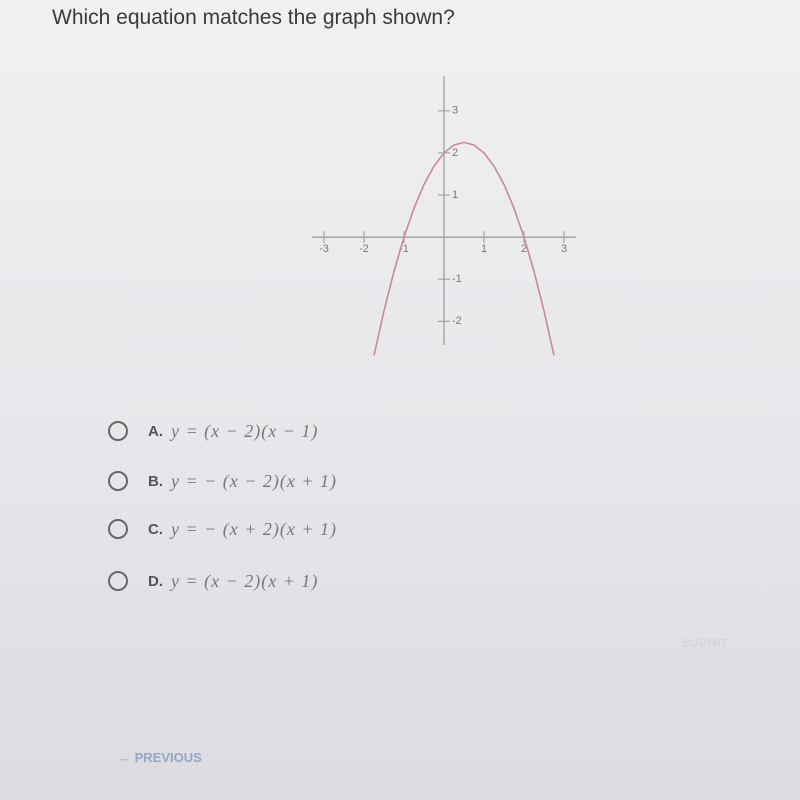 The height and width of the screenshot is (800, 800). I want to click on x-tick-label: 3, so click(564, 249).